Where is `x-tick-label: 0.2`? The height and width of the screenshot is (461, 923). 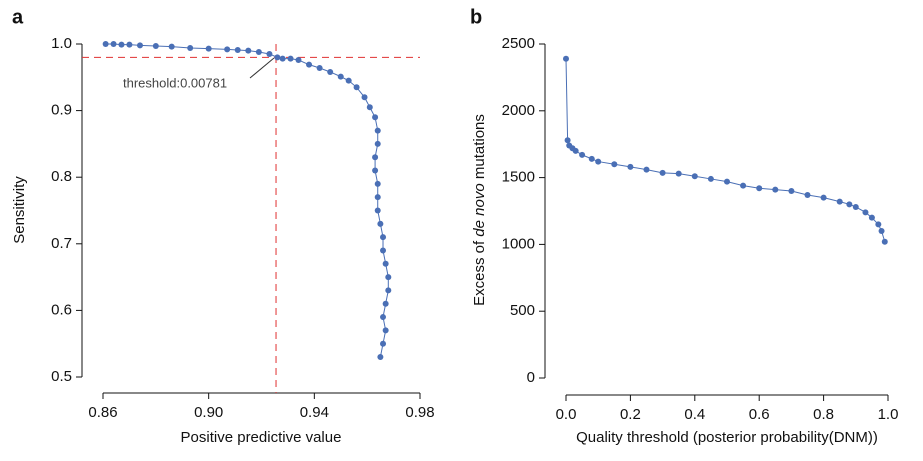
x-tick-label: 0.2 is located at coordinates (630, 414).